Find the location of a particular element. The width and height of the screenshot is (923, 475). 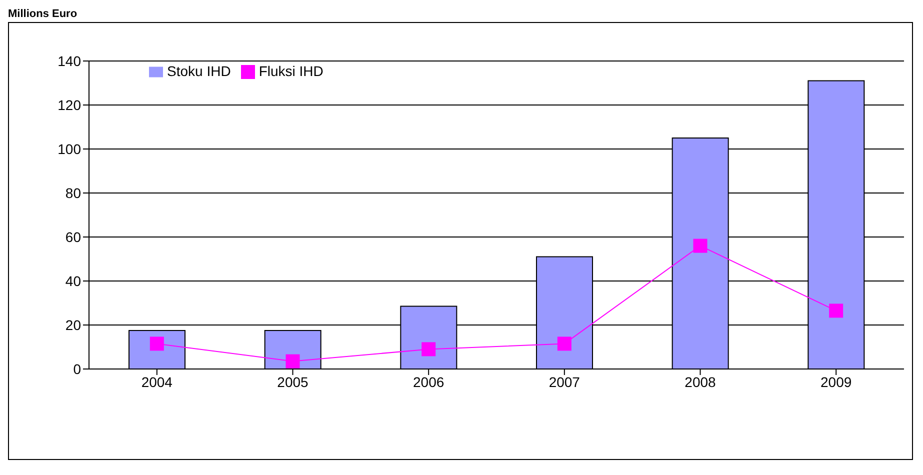

y-tick-label: 80 is located at coordinates (73, 192).